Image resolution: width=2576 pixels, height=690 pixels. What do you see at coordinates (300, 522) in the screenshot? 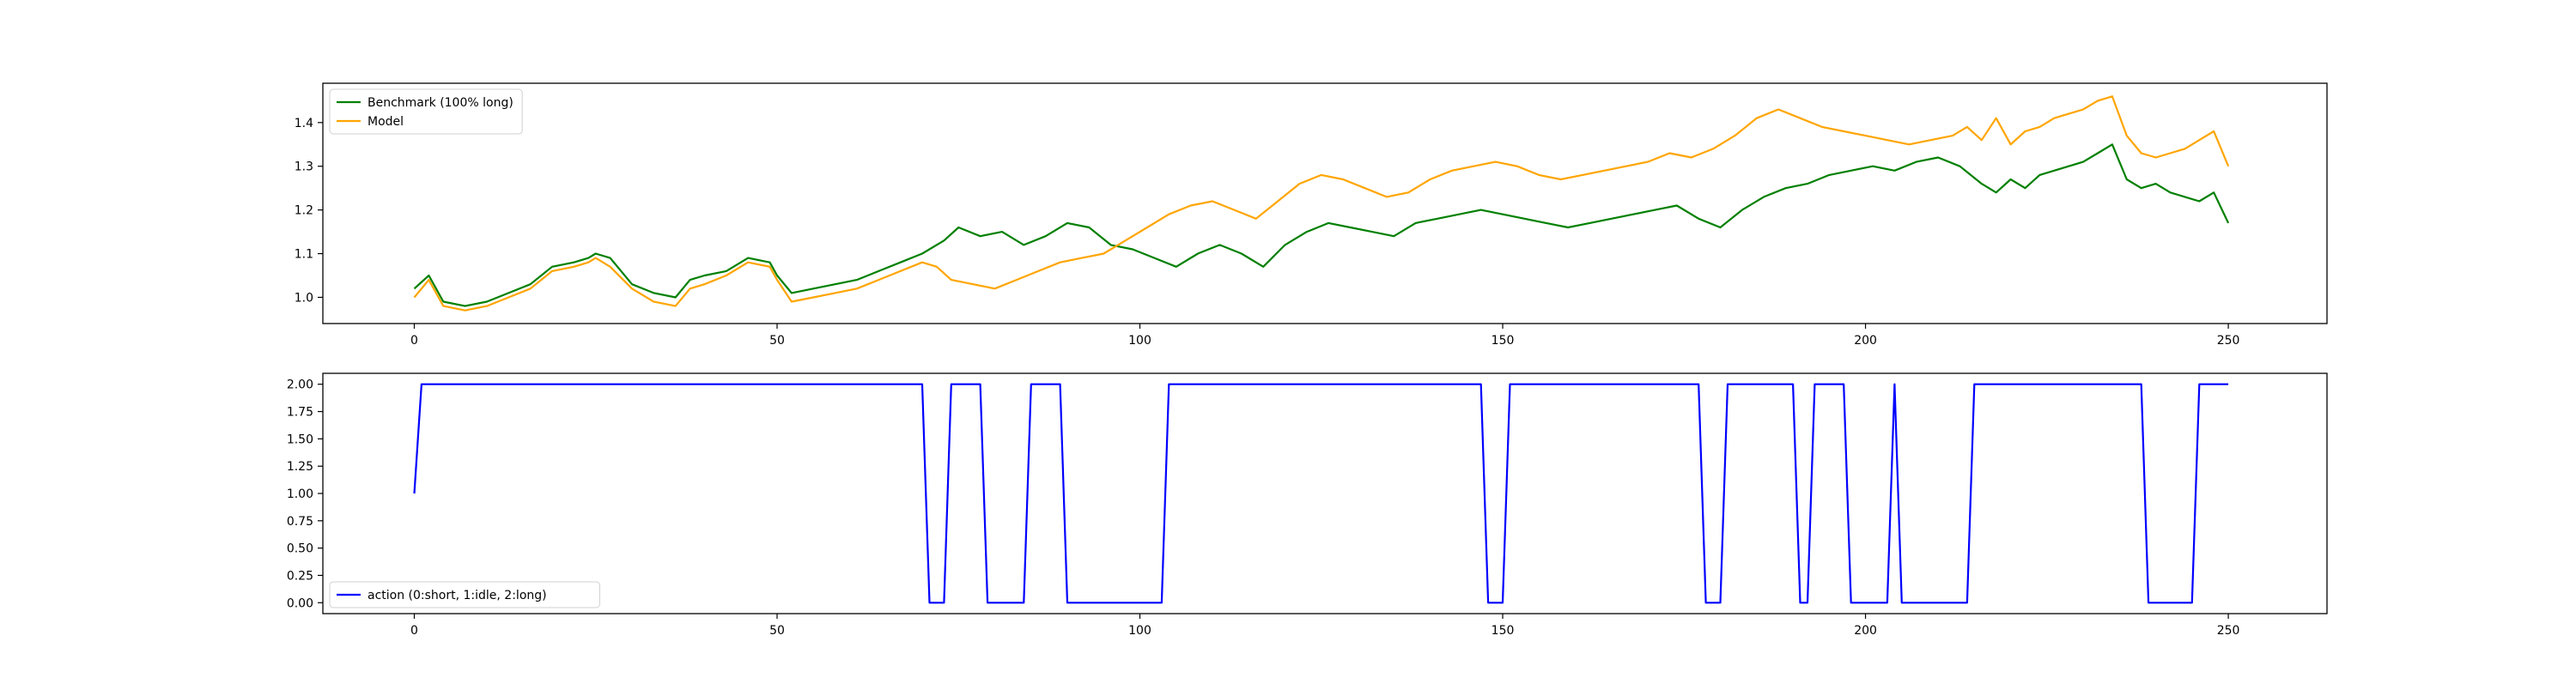
I see `y-tick-label: 0.75` at bounding box center [300, 522].